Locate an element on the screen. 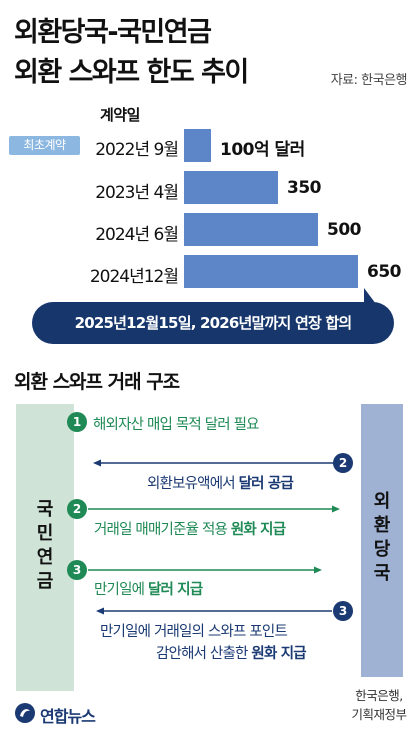 The height and width of the screenshot is (734, 419). right-party-char: 외 is located at coordinates (382, 501).